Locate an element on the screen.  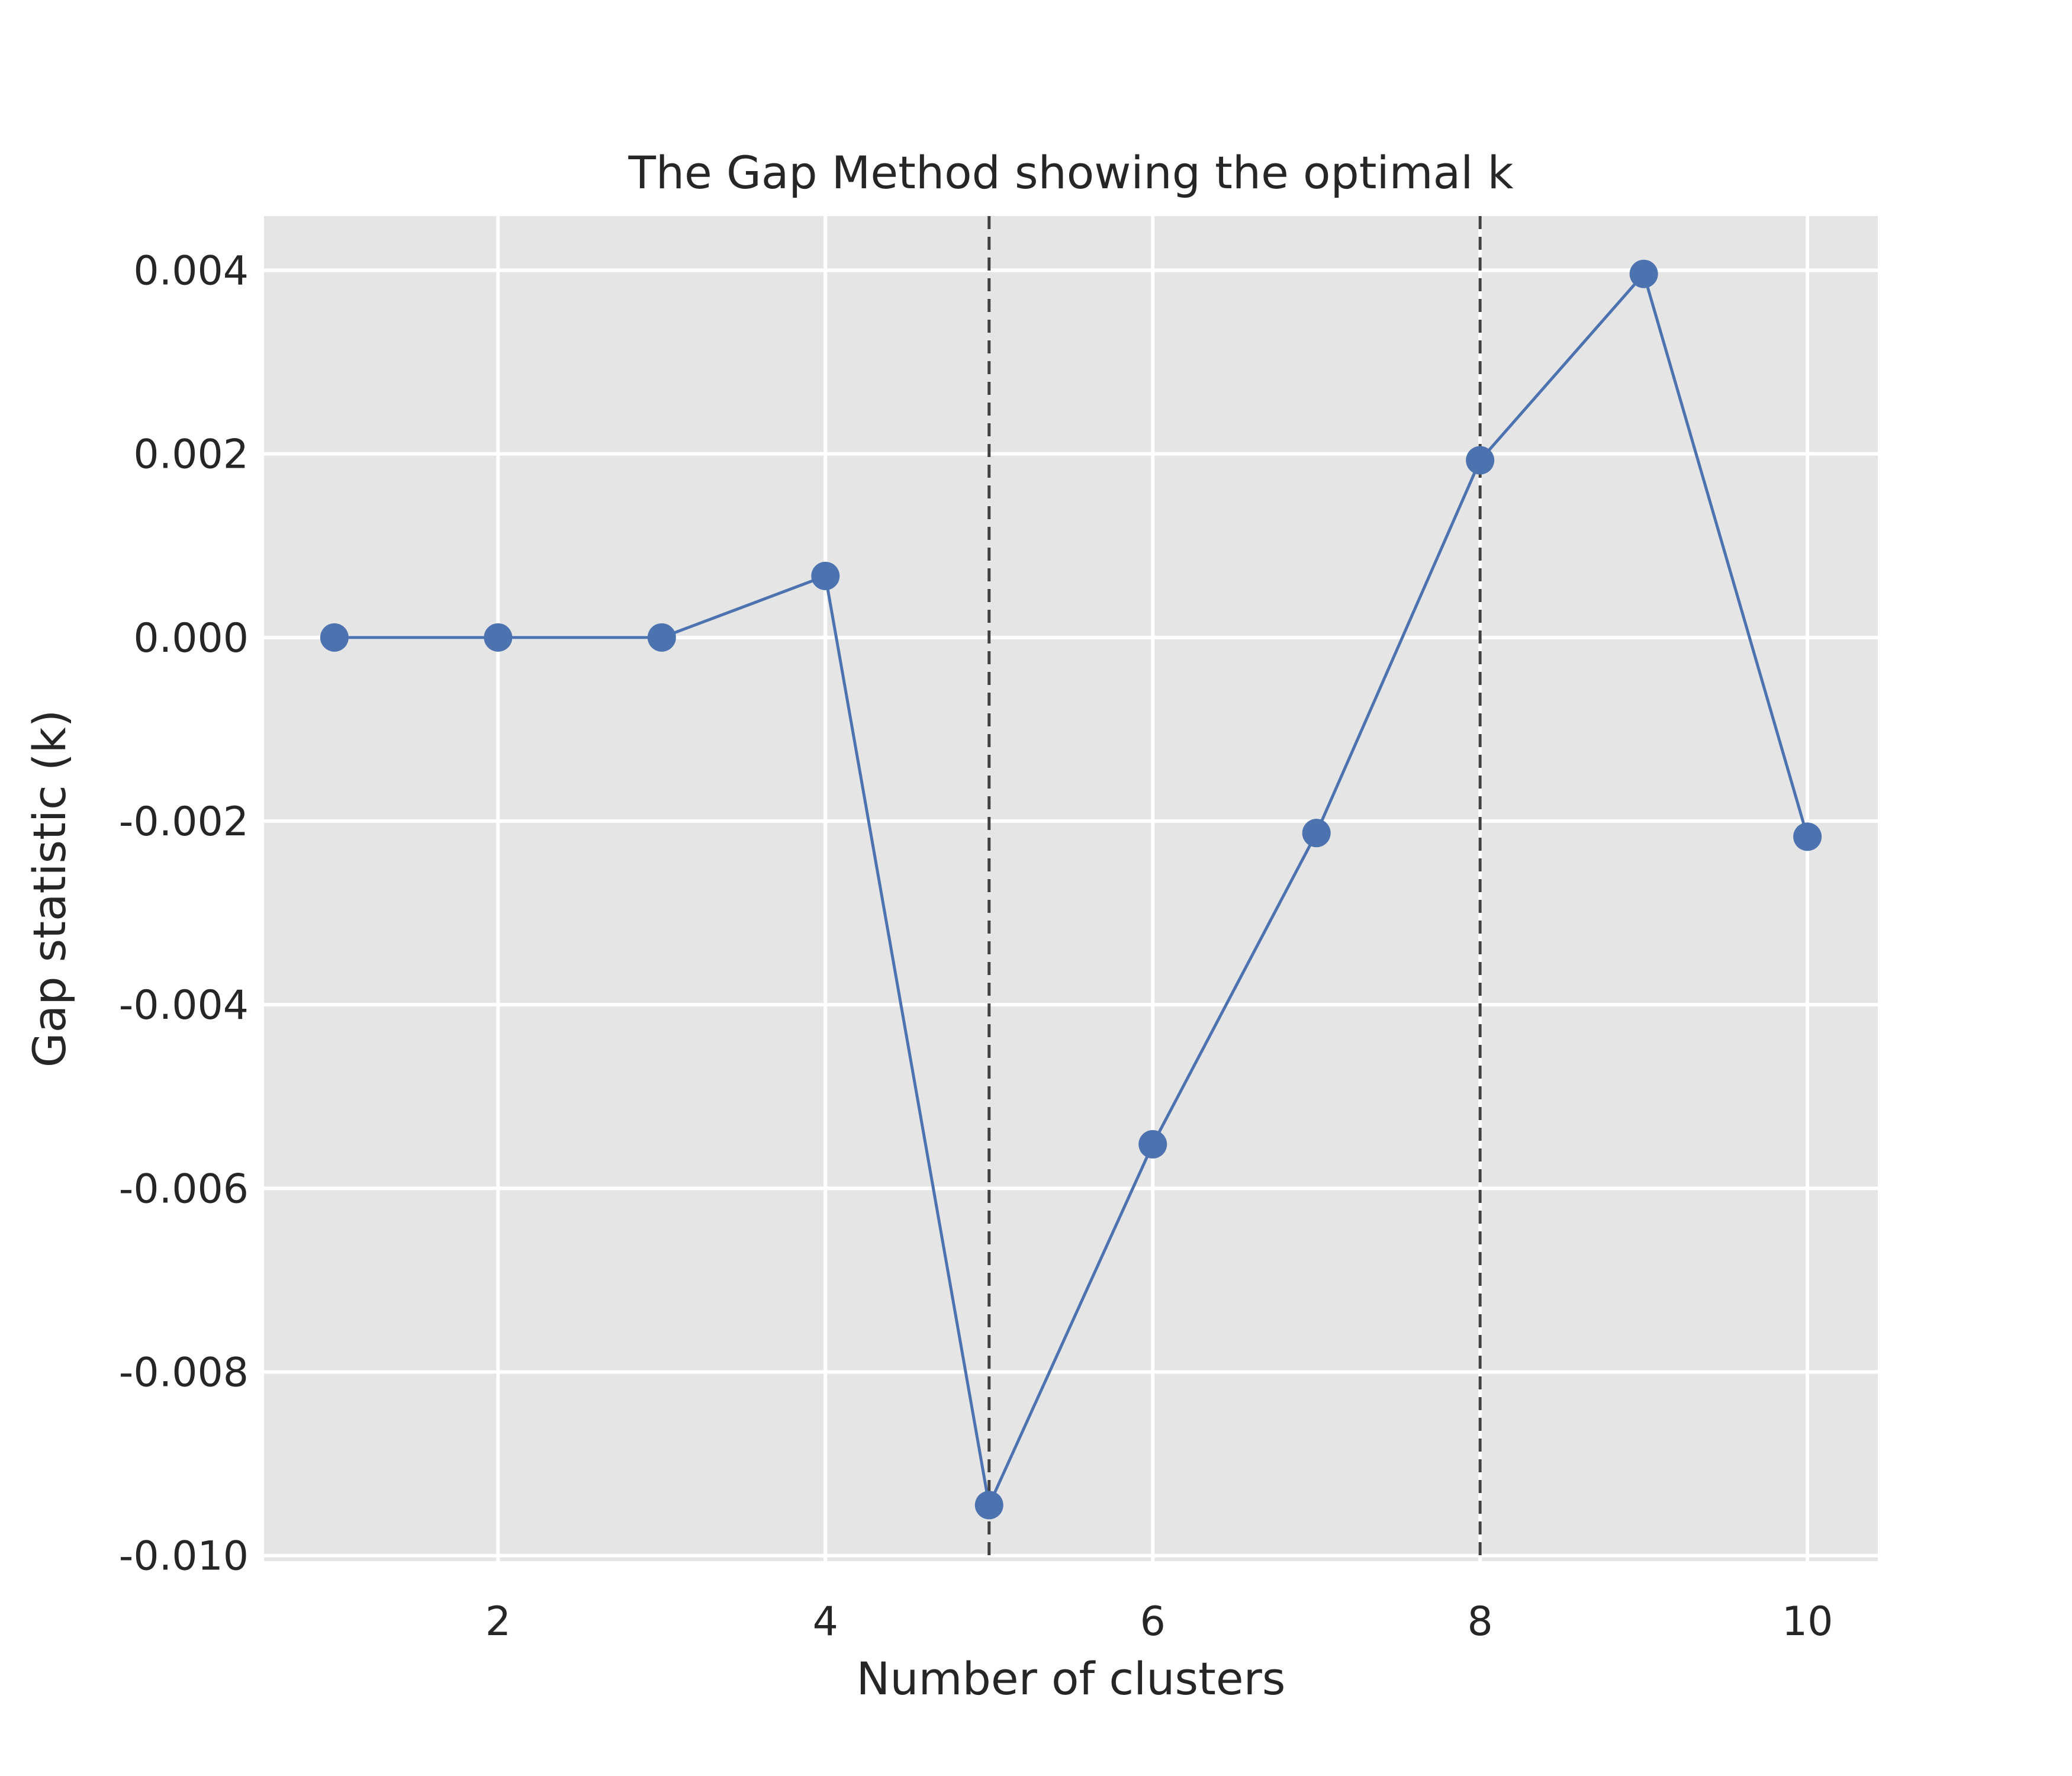
x-tick-label: 6 is located at coordinates (1153, 1621).